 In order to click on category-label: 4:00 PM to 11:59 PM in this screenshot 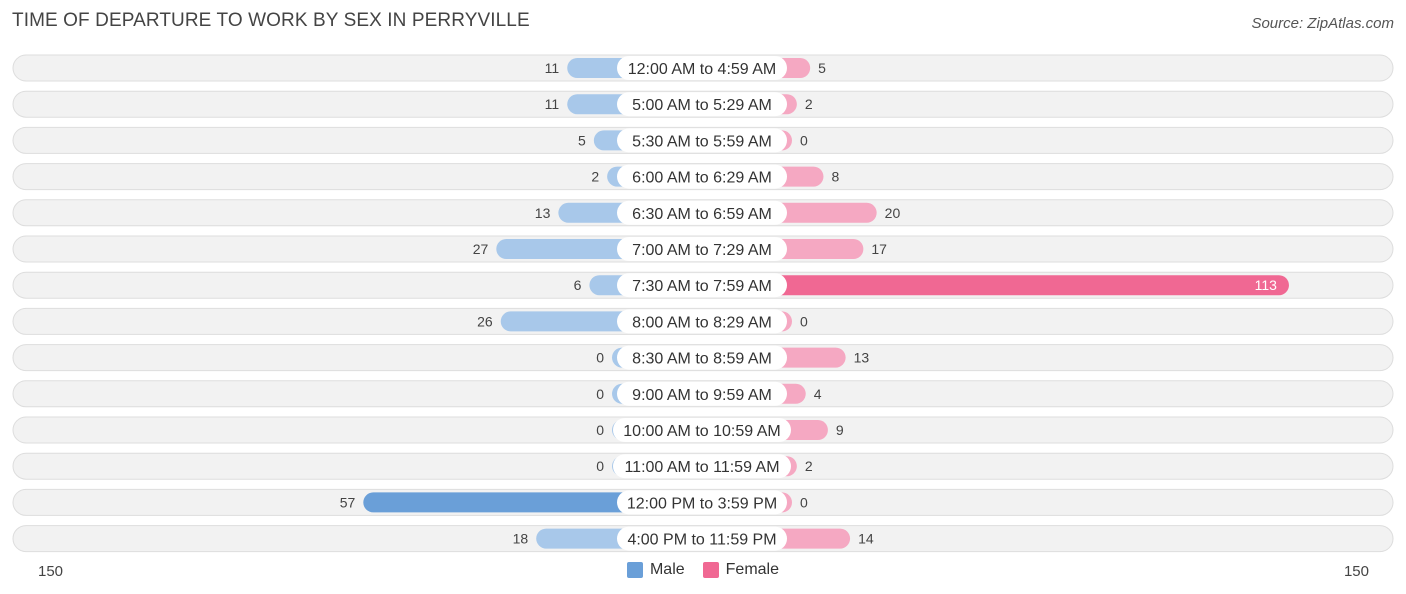, I will do `click(701, 540)`.